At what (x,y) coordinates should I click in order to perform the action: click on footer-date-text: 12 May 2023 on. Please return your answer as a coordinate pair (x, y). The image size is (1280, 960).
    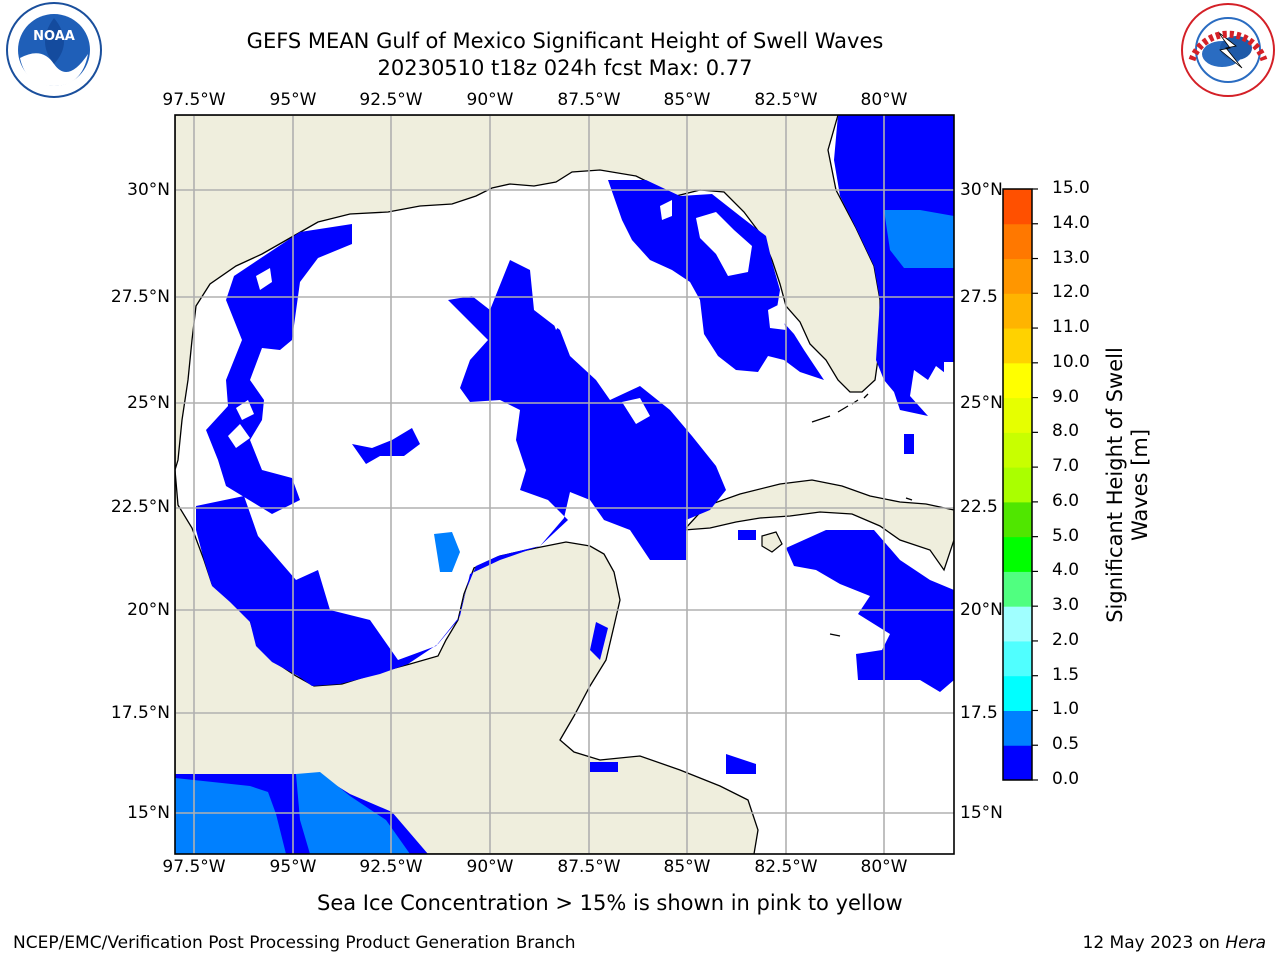
    Looking at the image, I should click on (1154, 943).